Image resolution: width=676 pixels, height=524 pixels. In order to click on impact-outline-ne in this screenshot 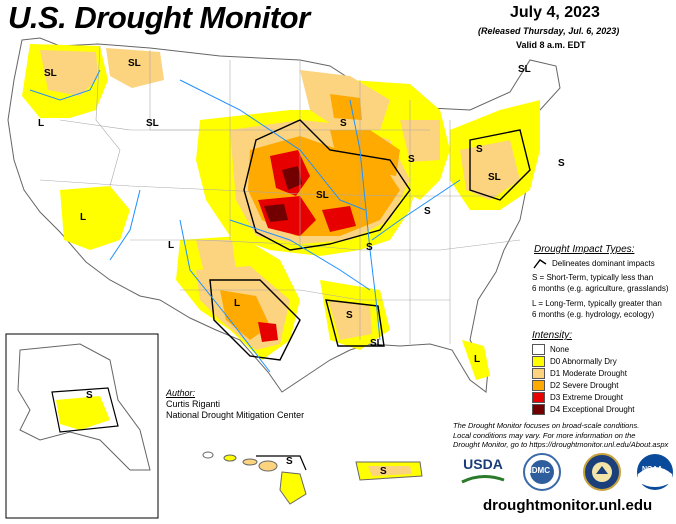, I will do `click(500, 165)`.